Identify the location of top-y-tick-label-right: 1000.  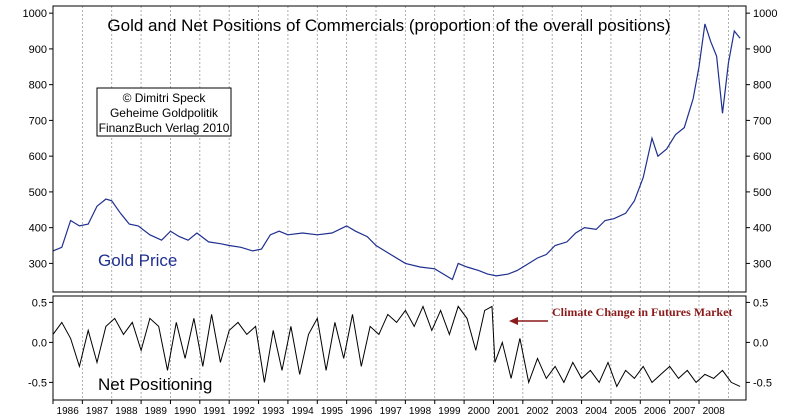
(765, 14).